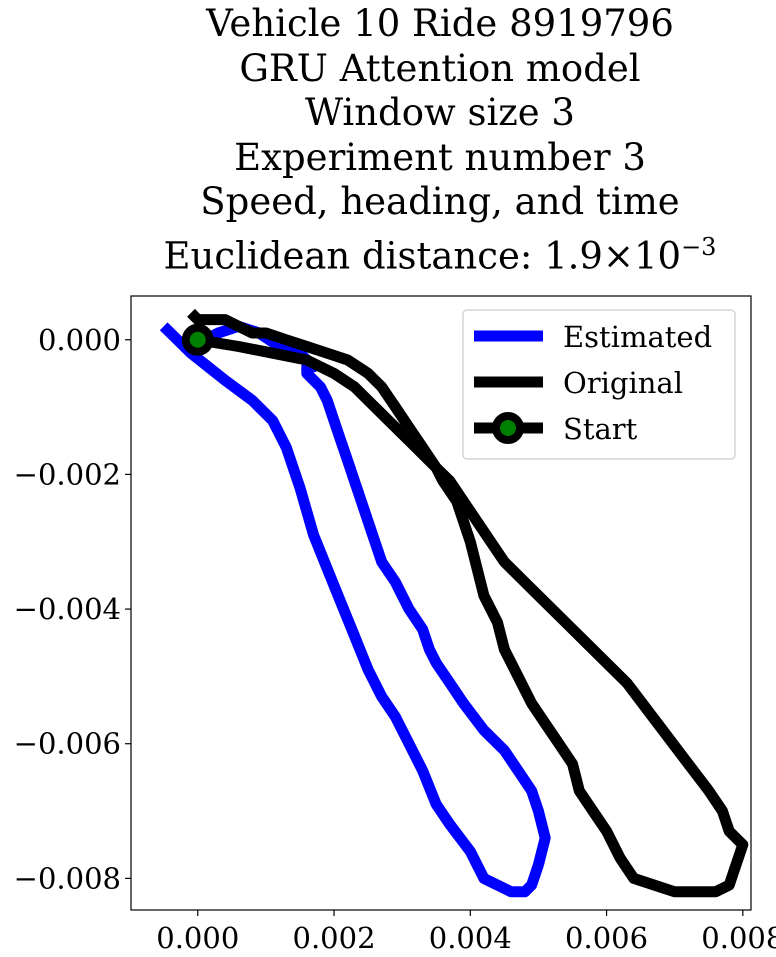 The height and width of the screenshot is (957, 776). What do you see at coordinates (440, 157) in the screenshot?
I see `title-line-4: Experiment number 3` at bounding box center [440, 157].